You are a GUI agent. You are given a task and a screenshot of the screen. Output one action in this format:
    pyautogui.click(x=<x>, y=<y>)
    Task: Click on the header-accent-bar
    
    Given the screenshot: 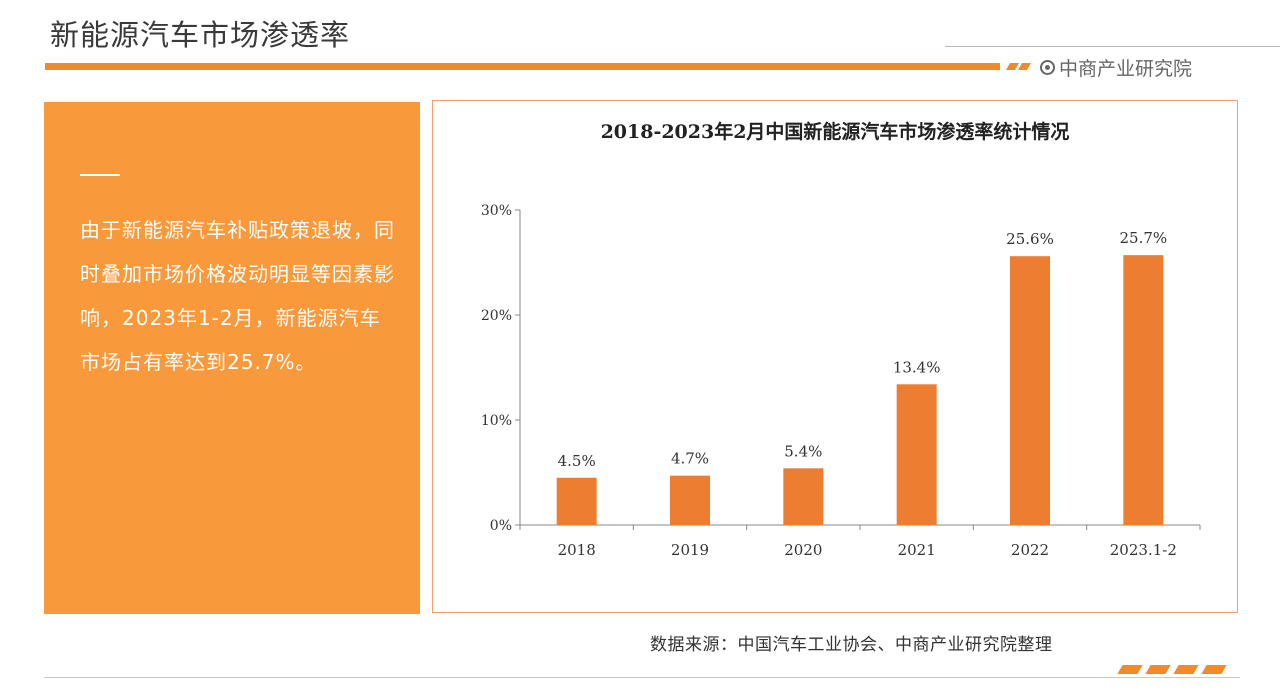 What is the action you would take?
    pyautogui.click(x=522, y=66)
    